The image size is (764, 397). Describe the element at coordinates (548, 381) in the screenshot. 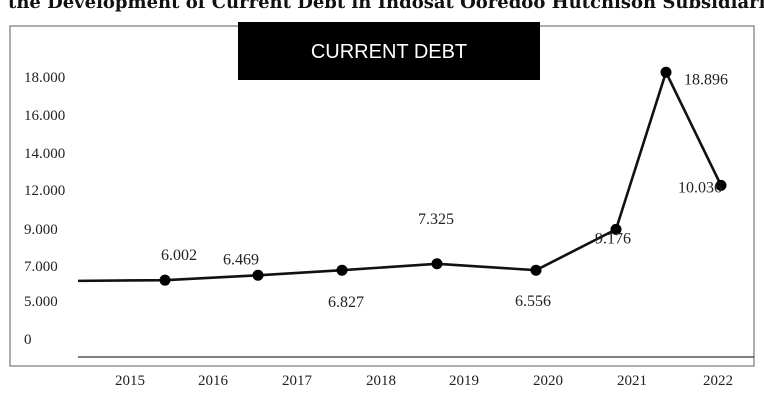

I see `x-tick-label: 2020` at that location.